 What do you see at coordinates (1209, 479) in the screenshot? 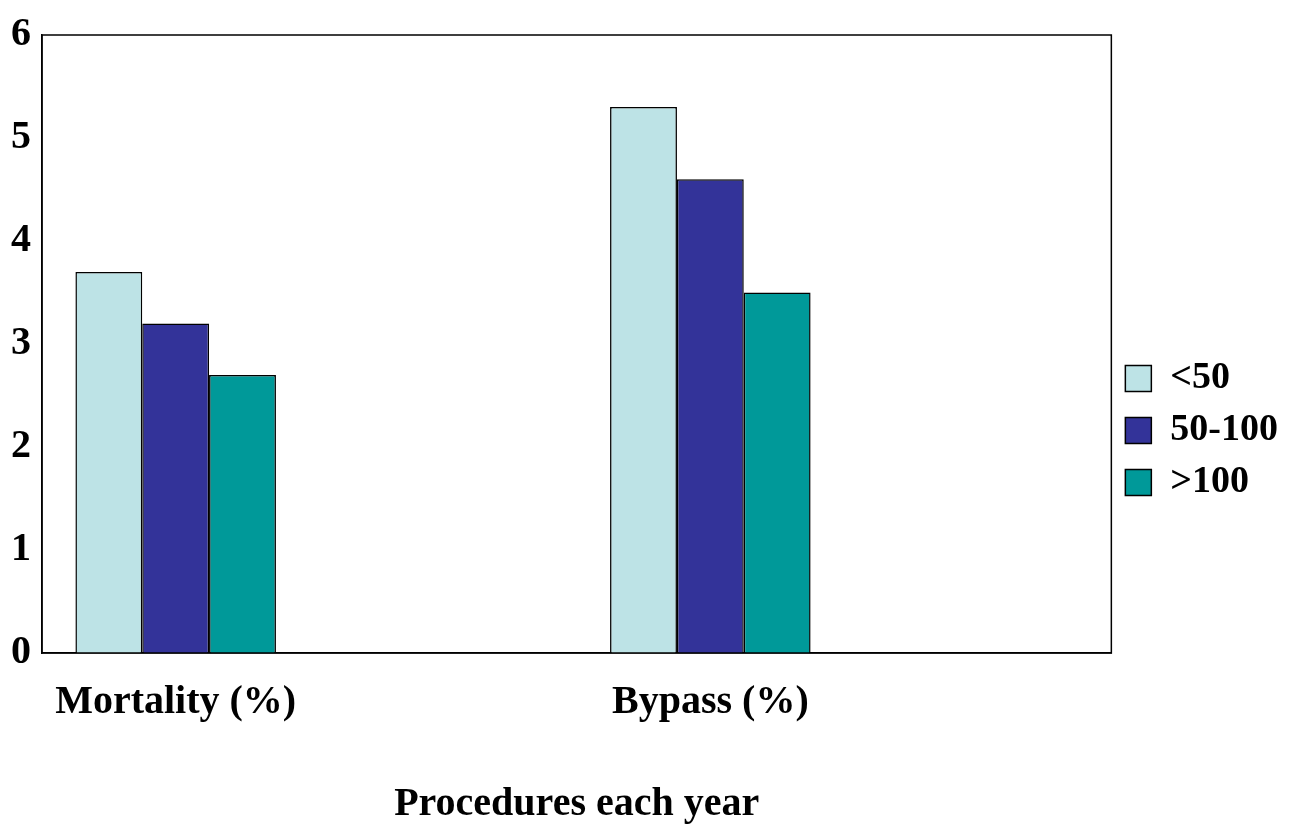
I see `legend-label: >100` at bounding box center [1209, 479].